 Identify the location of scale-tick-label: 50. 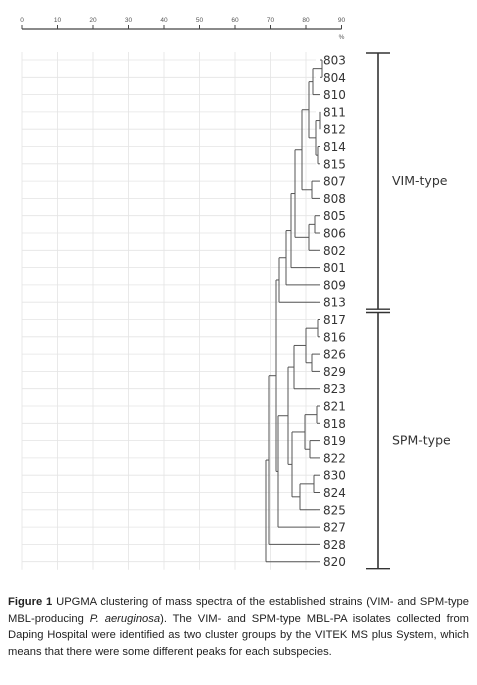
(200, 20).